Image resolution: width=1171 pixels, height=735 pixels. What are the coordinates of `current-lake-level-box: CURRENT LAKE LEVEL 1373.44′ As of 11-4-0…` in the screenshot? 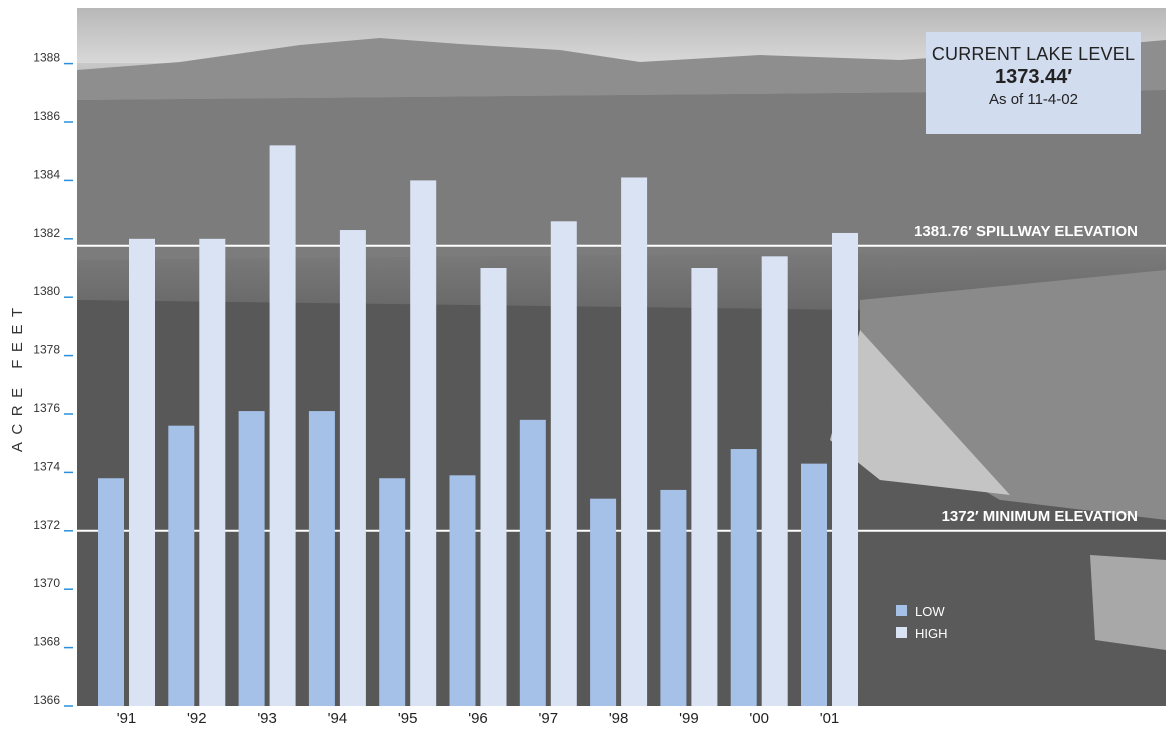 It's located at (1033, 83).